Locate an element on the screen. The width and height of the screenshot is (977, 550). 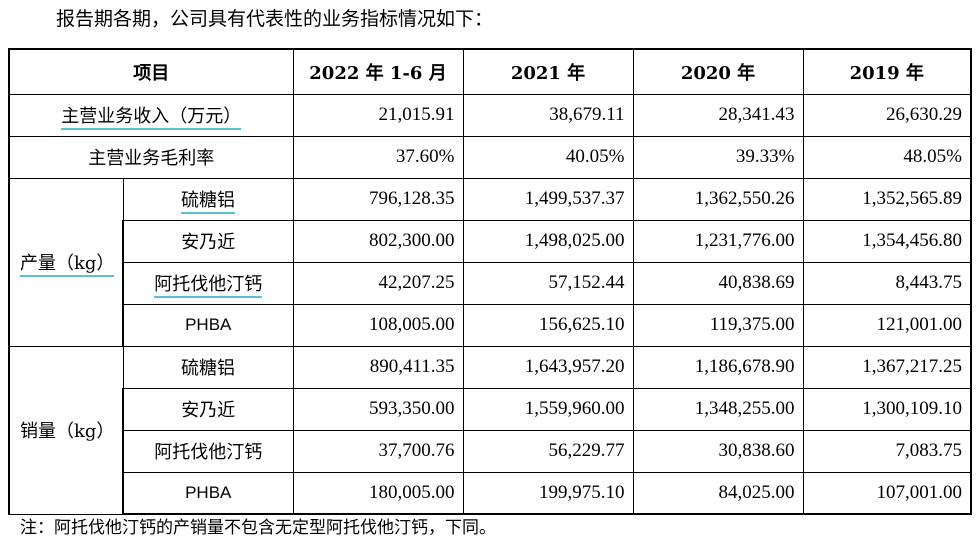
production-group-label: 产量（kg） is located at coordinates (67, 265).